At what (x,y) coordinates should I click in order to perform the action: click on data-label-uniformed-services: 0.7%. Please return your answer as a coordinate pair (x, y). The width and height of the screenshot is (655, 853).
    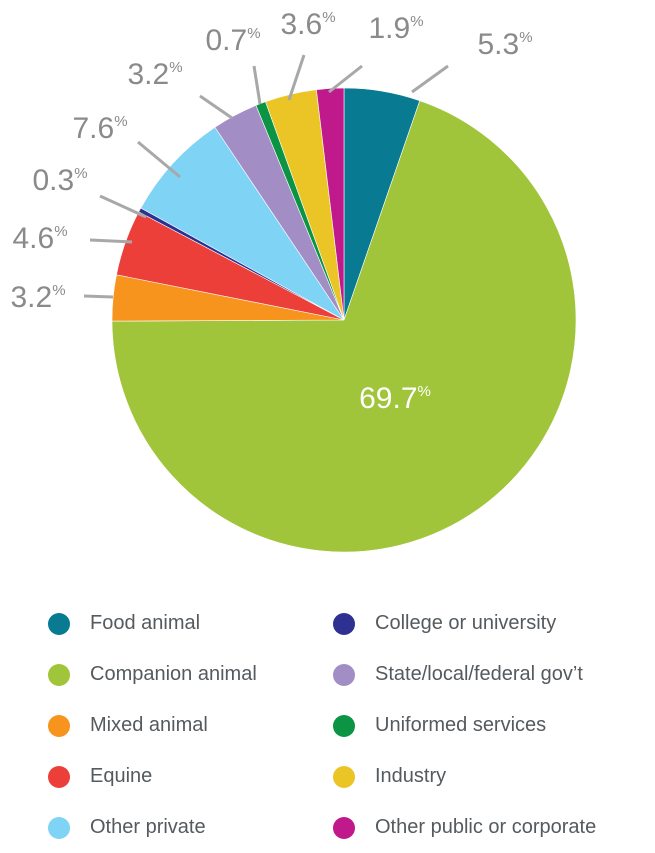
    Looking at the image, I should click on (232, 40).